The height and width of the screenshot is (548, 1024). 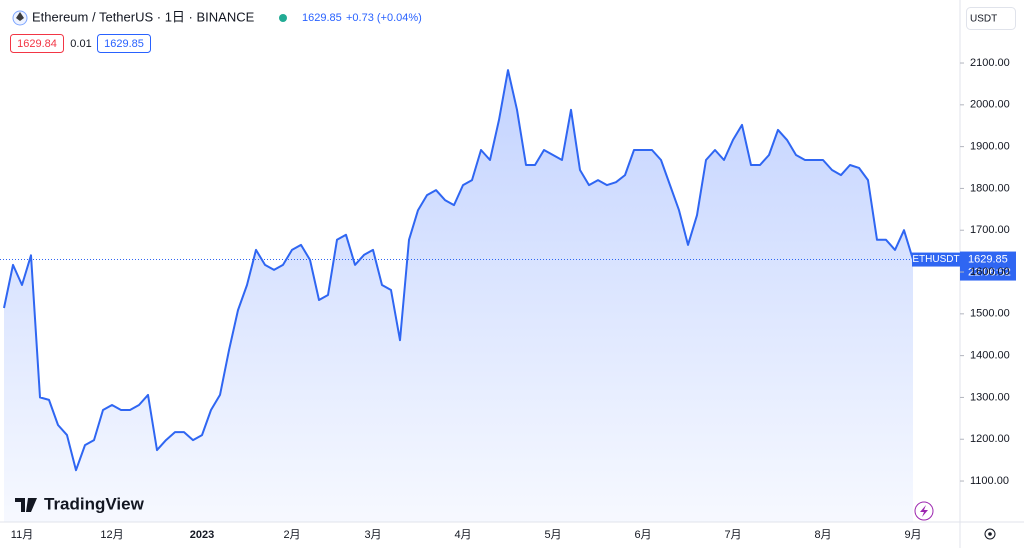 I want to click on status-dot, so click(x=283, y=18).